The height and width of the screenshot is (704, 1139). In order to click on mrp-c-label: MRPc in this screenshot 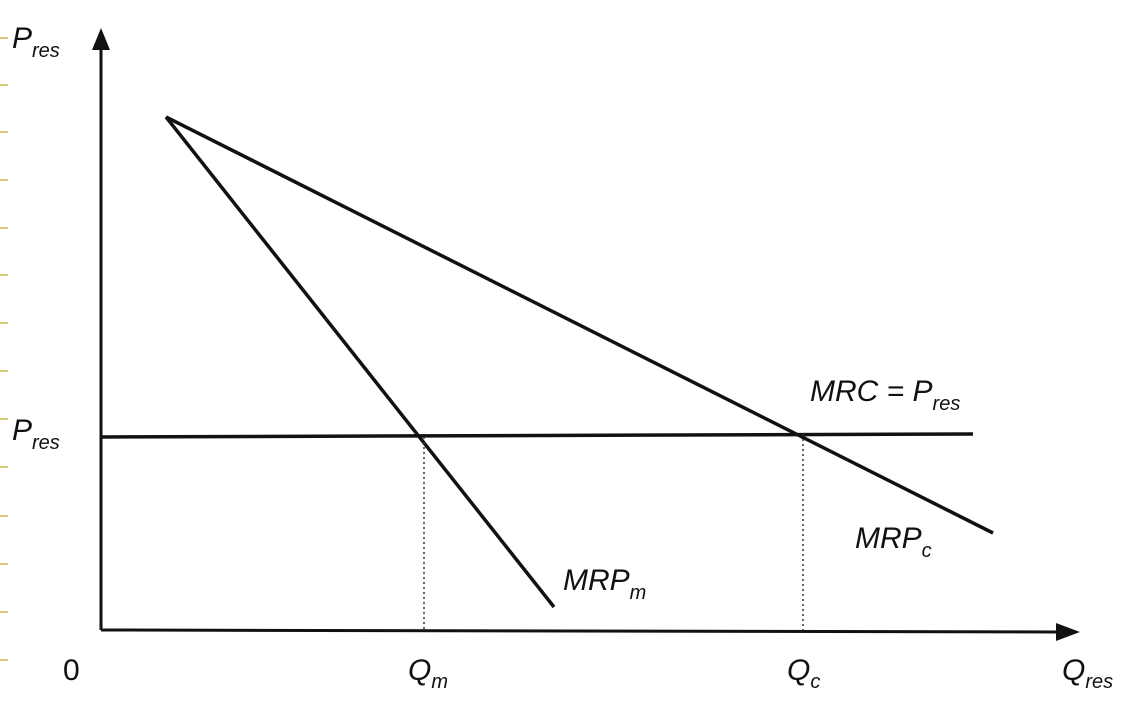, I will do `click(893, 542)`.